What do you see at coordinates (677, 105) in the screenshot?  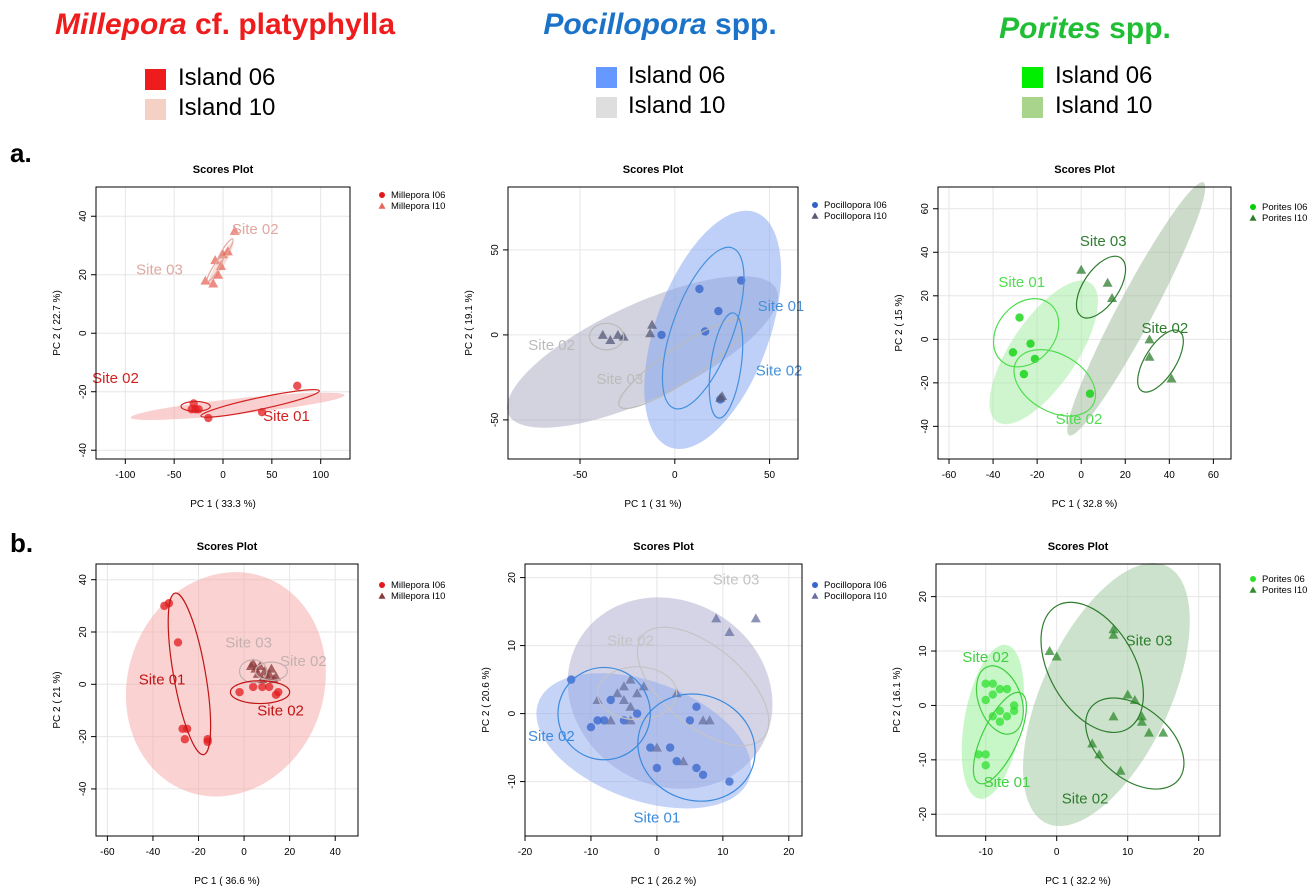 I see `island10-label: Island 10` at bounding box center [677, 105].